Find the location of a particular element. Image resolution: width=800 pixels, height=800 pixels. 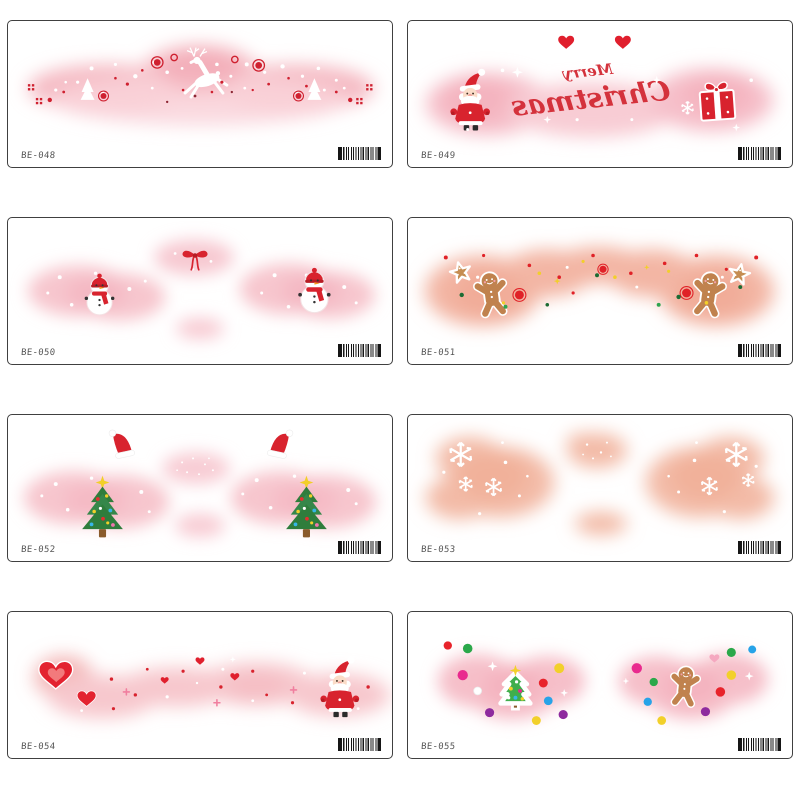

heart-icons is located at coordinates (594, 42).